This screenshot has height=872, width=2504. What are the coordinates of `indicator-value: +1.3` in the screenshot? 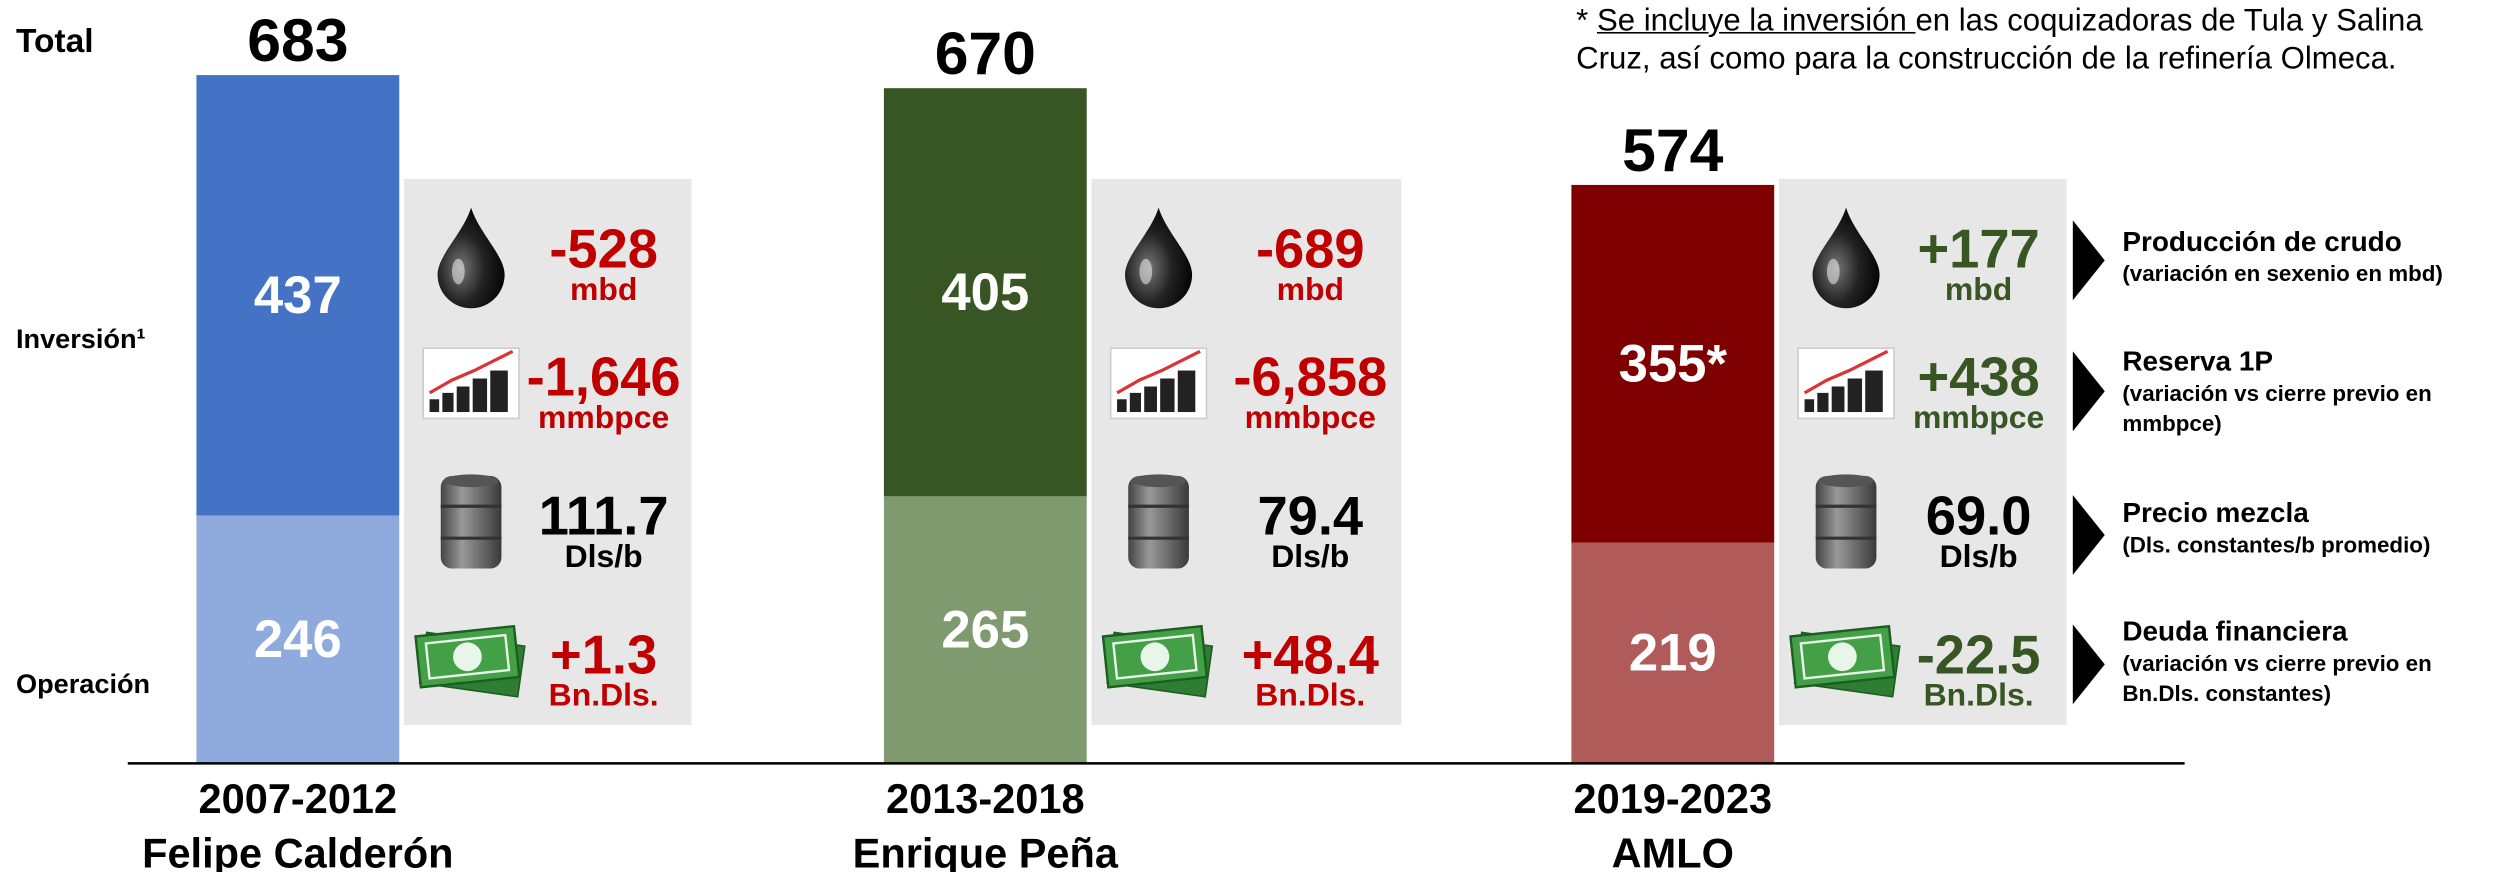 It's located at (603, 654).